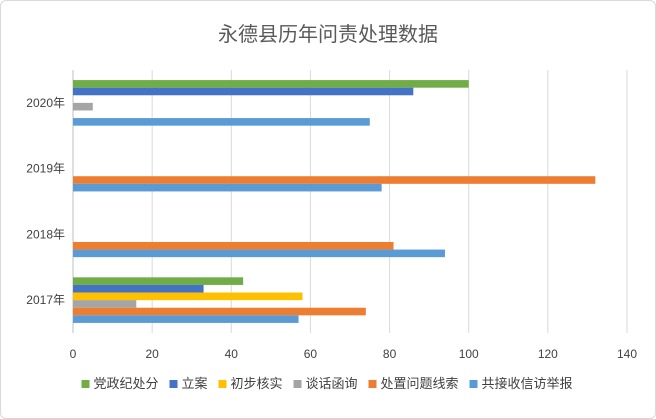 This screenshot has height=419, width=656. I want to click on y-tick-label: 2019年, so click(45, 169).